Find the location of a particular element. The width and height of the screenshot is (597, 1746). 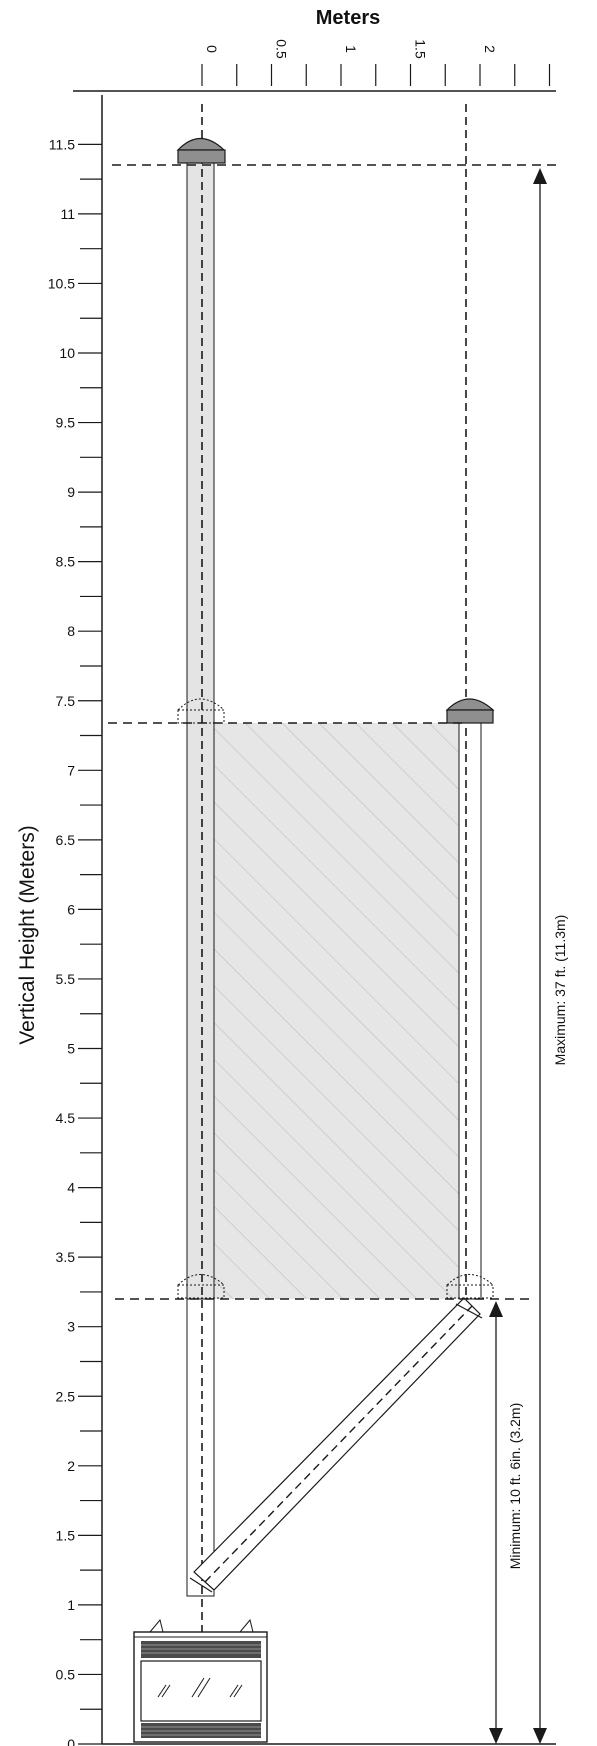

top-axis-tick-label: 0 is located at coordinates (212, 49).